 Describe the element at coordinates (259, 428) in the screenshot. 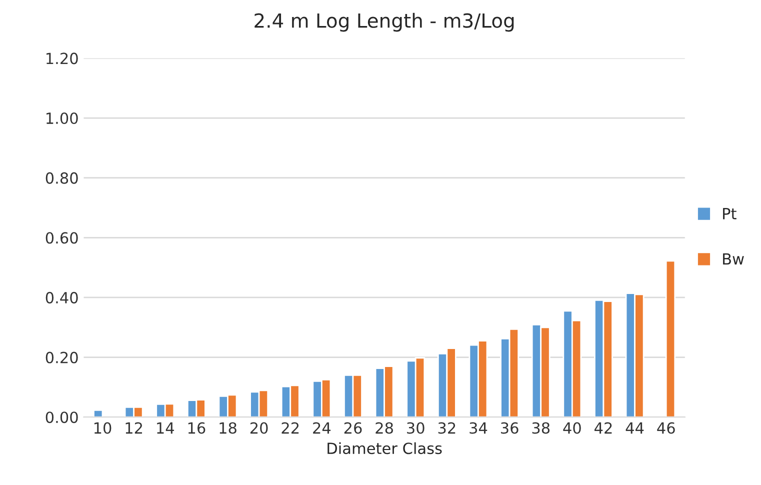

I see `x-tick-label: 20` at that location.